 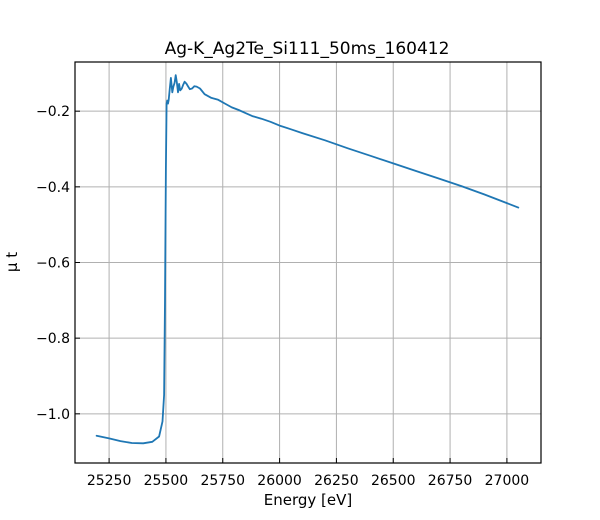 What do you see at coordinates (450, 481) in the screenshot?
I see `x-tick-label: 26750` at bounding box center [450, 481].